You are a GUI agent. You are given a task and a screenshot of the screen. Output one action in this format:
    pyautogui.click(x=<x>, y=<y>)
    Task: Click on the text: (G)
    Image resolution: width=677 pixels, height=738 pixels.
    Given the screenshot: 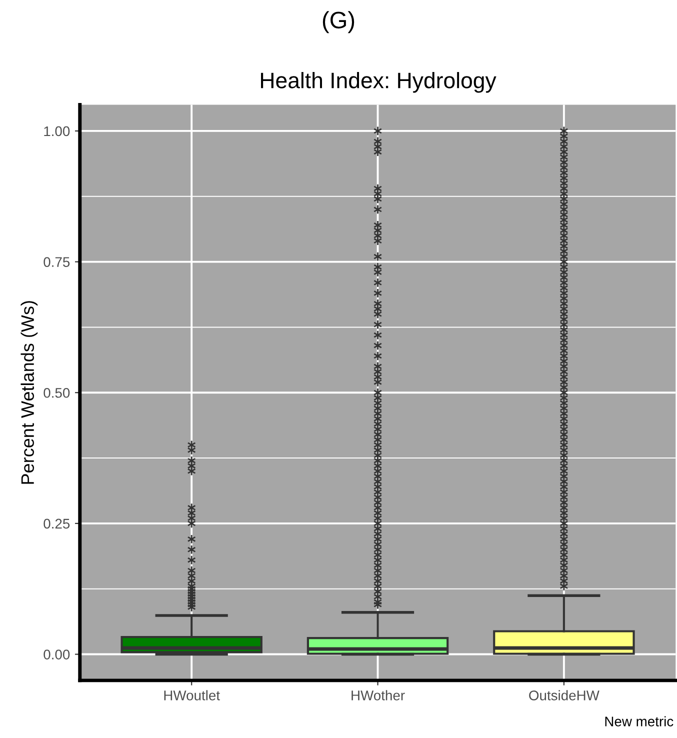 What is the action you would take?
    pyautogui.click(x=338, y=22)
    